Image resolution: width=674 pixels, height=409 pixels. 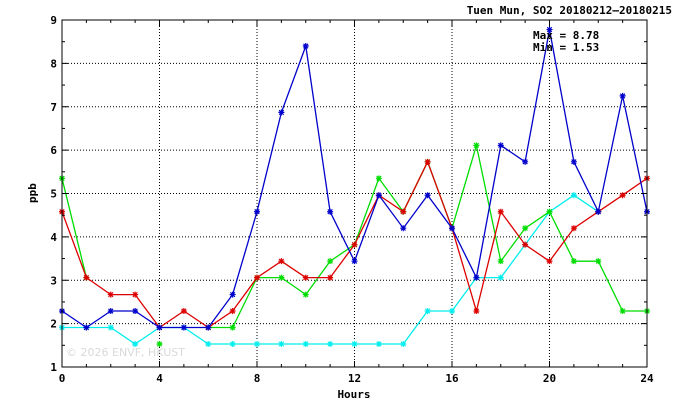 What do you see at coordinates (53, 280) in the screenshot?
I see `y-tick-label: 3` at bounding box center [53, 280].